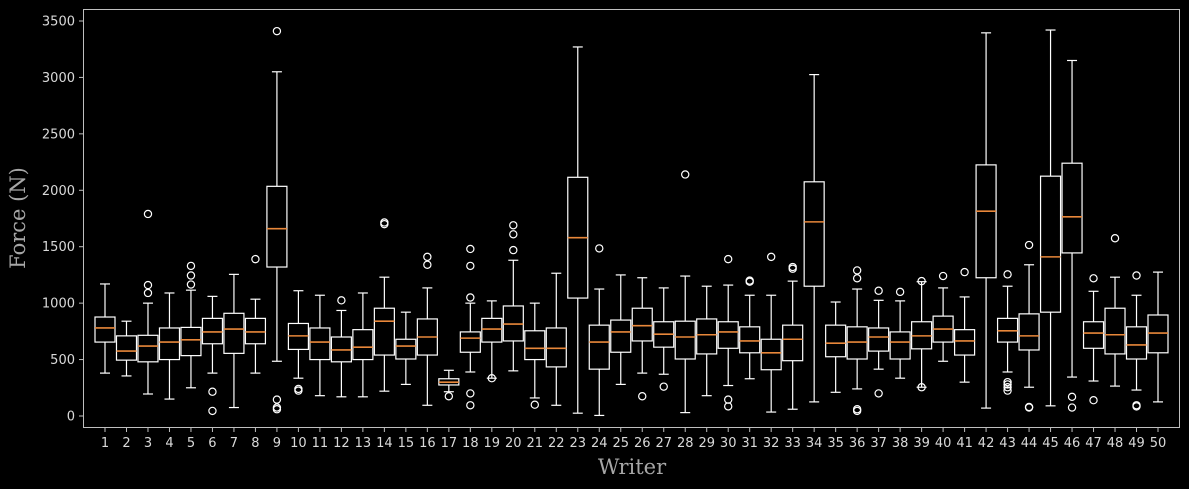  What do you see at coordinates (255, 443) in the screenshot?
I see `x-tick-label: 8` at bounding box center [255, 443].